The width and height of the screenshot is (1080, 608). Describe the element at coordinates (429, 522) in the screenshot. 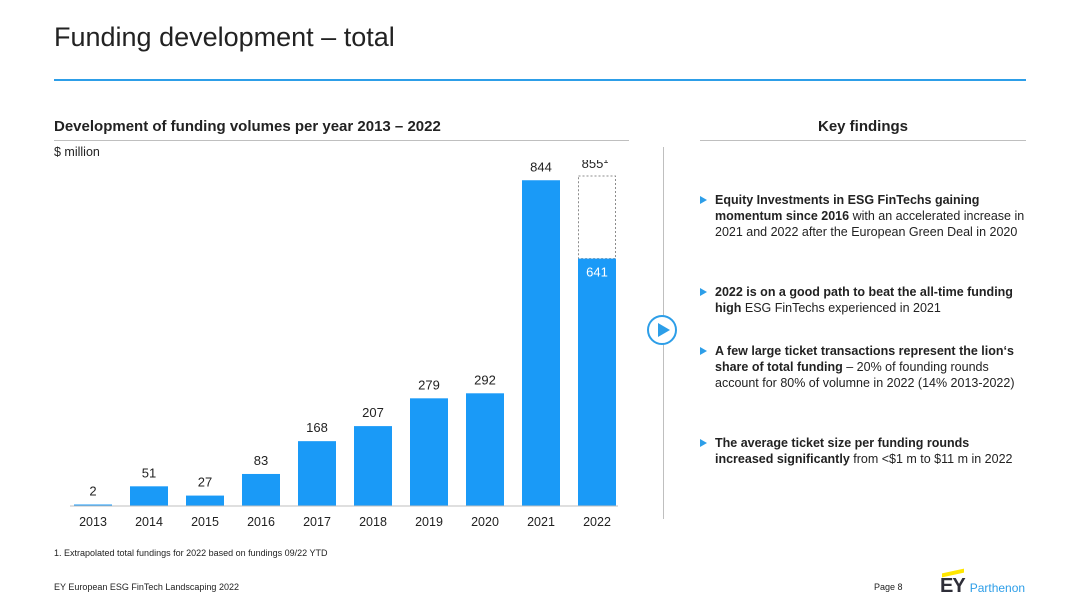

I see `x-tick-label-2019: 2019` at that location.